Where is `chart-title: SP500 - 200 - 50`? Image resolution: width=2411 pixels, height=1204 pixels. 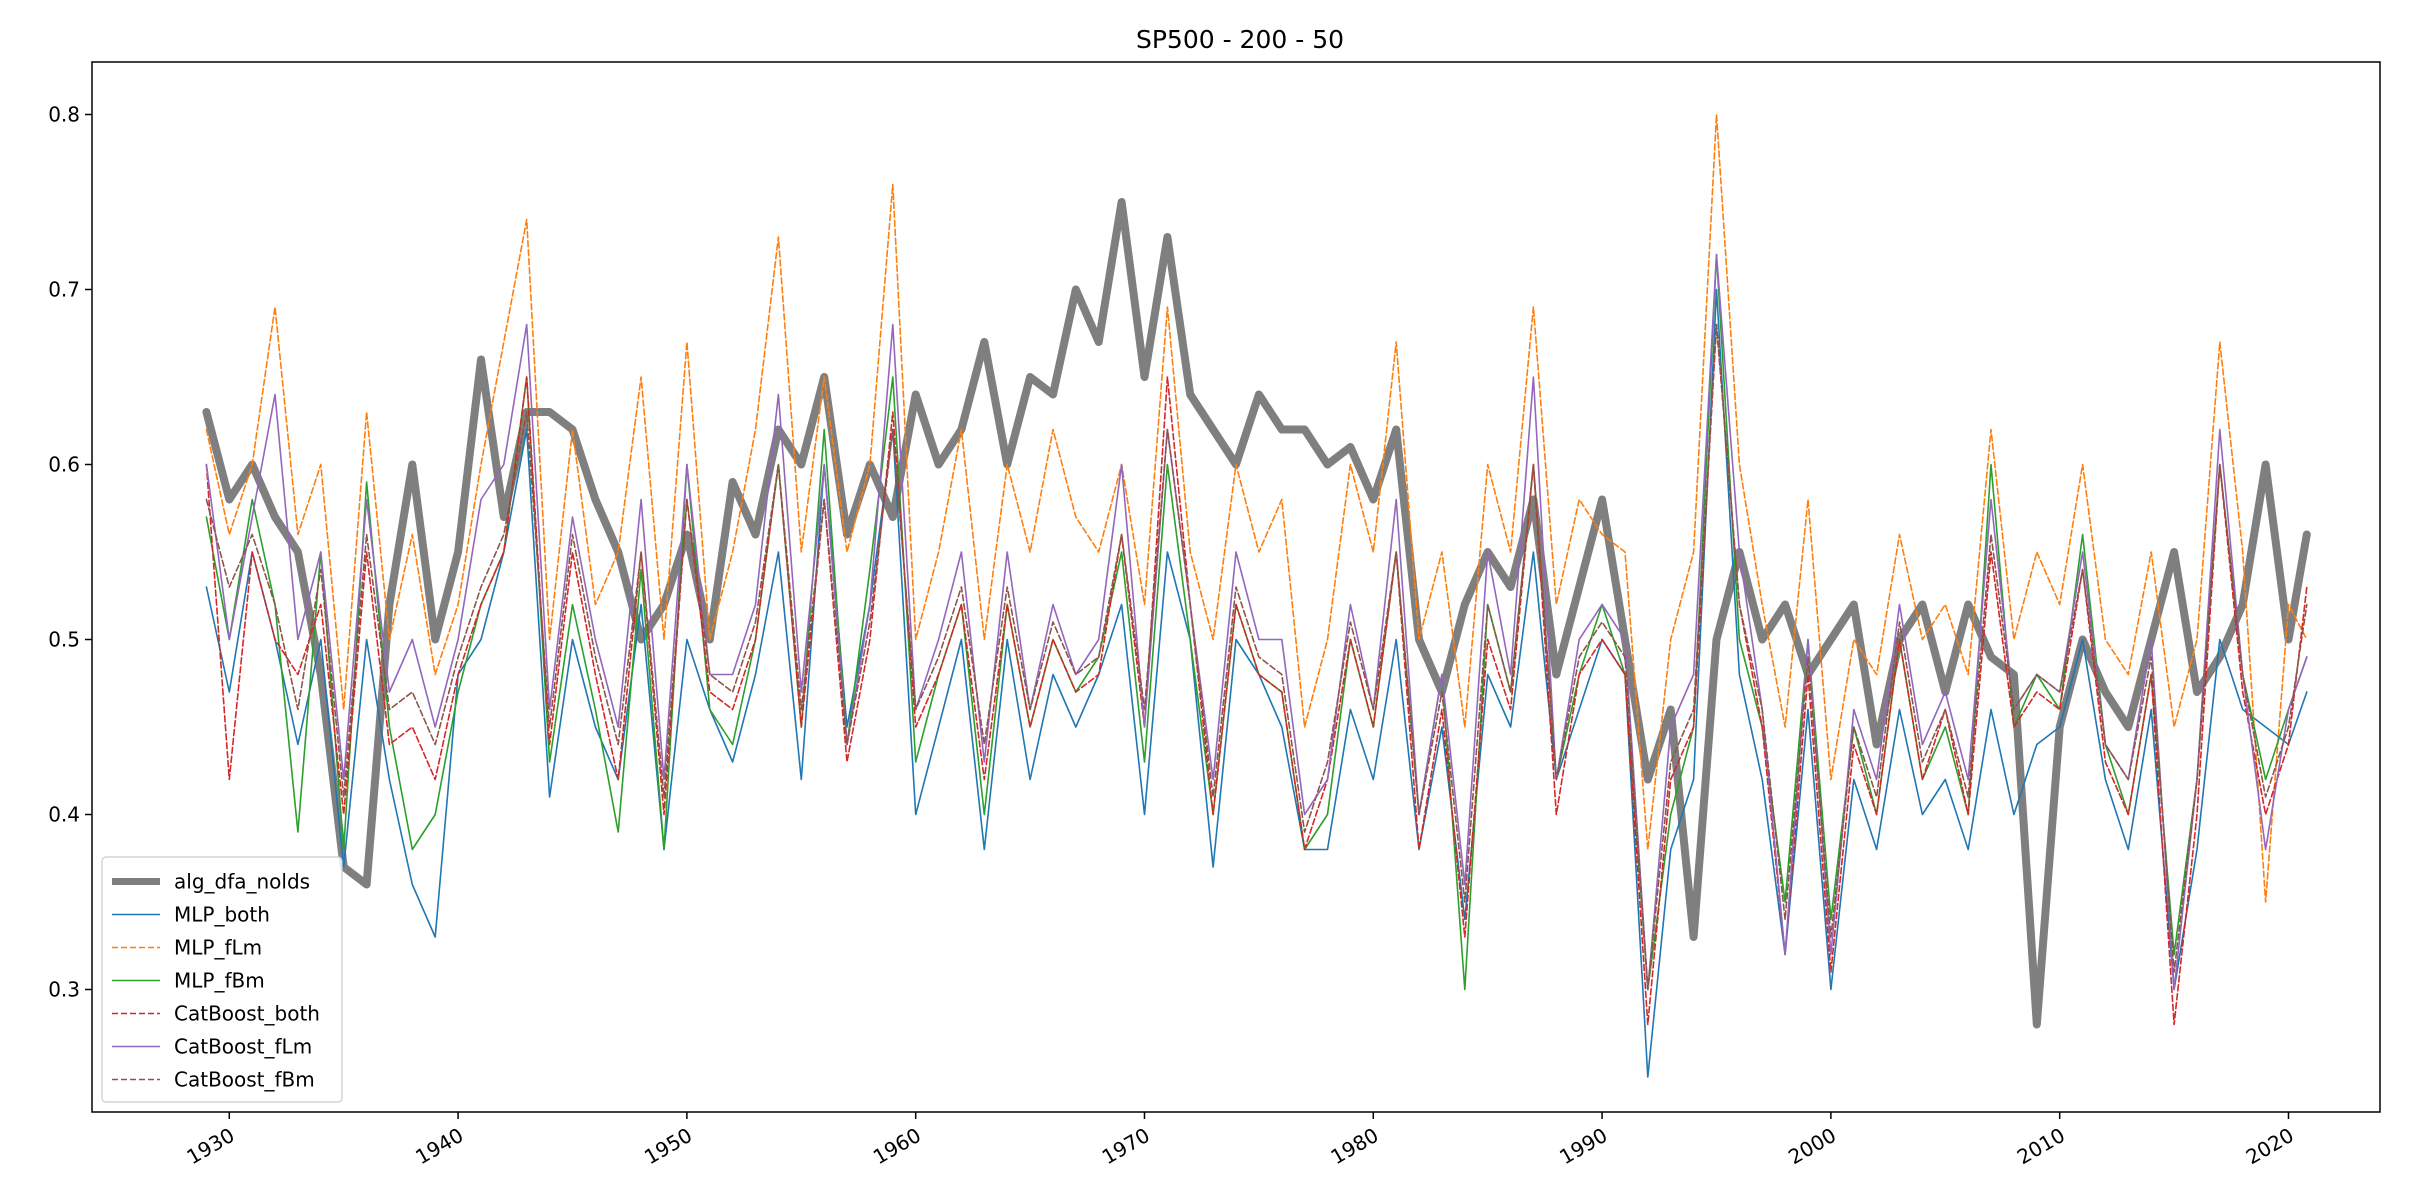
chart-title: SP500 - 200 - 50 is located at coordinates (1240, 39).